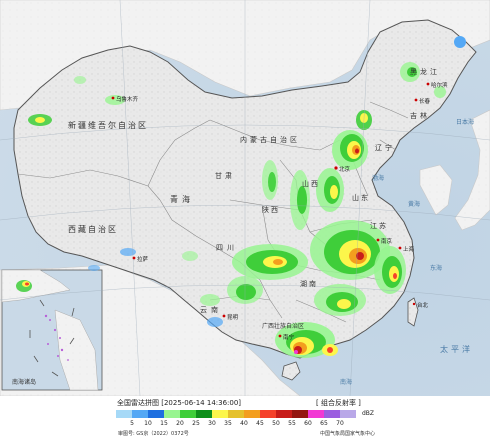 This screenshot has width=490, height=439. What do you see at coordinates (324, 423) in the screenshot?
I see `legend-tick-label: 65` at bounding box center [324, 423].